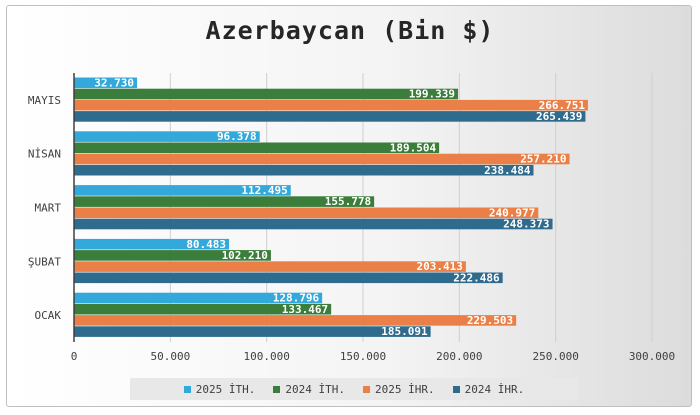 This screenshot has width=700, height=415. Describe the element at coordinates (264, 190) in the screenshot. I see `data-label: 112.495` at that location.